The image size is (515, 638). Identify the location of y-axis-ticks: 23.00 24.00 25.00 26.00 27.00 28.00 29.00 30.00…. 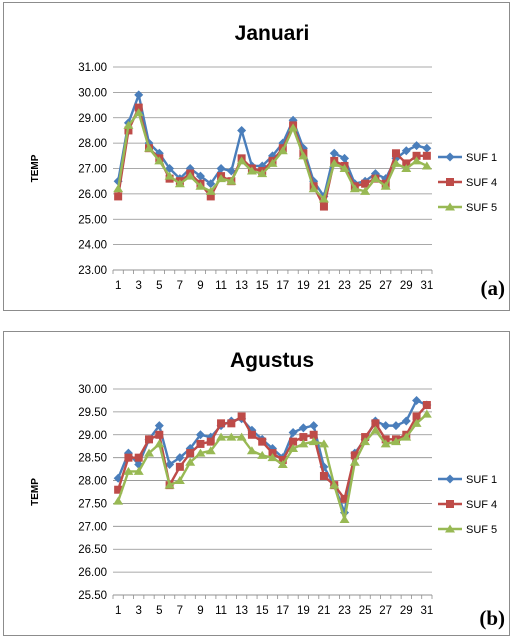
(92, 169).